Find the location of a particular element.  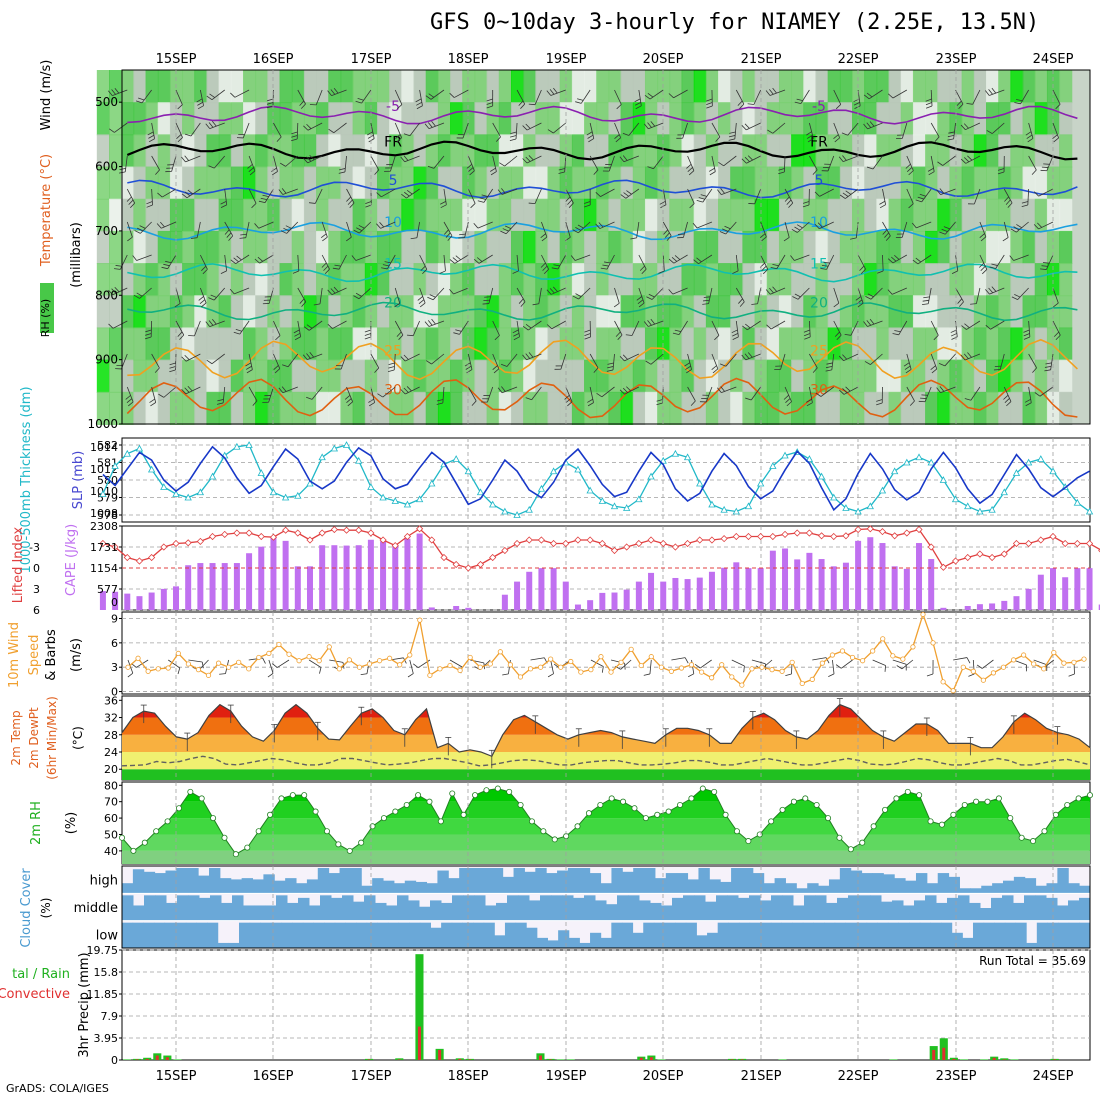

precip-legend-convective: Convective is located at coordinates (35, 994).